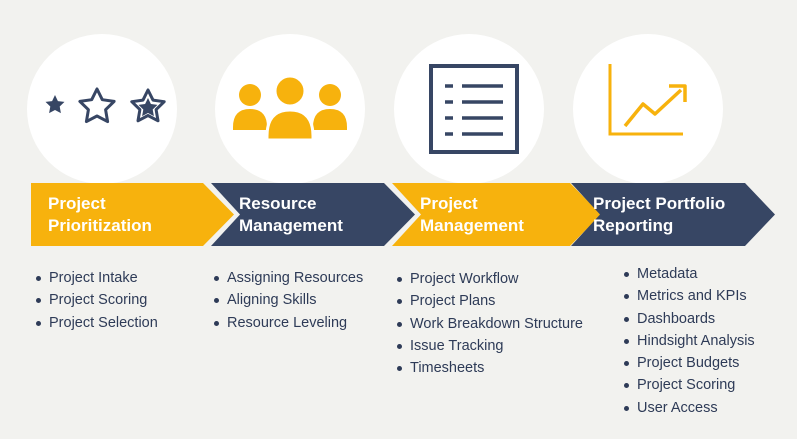 The height and width of the screenshot is (439, 797). Describe the element at coordinates (96, 278) in the screenshot. I see `list-item: Project Intake` at that location.